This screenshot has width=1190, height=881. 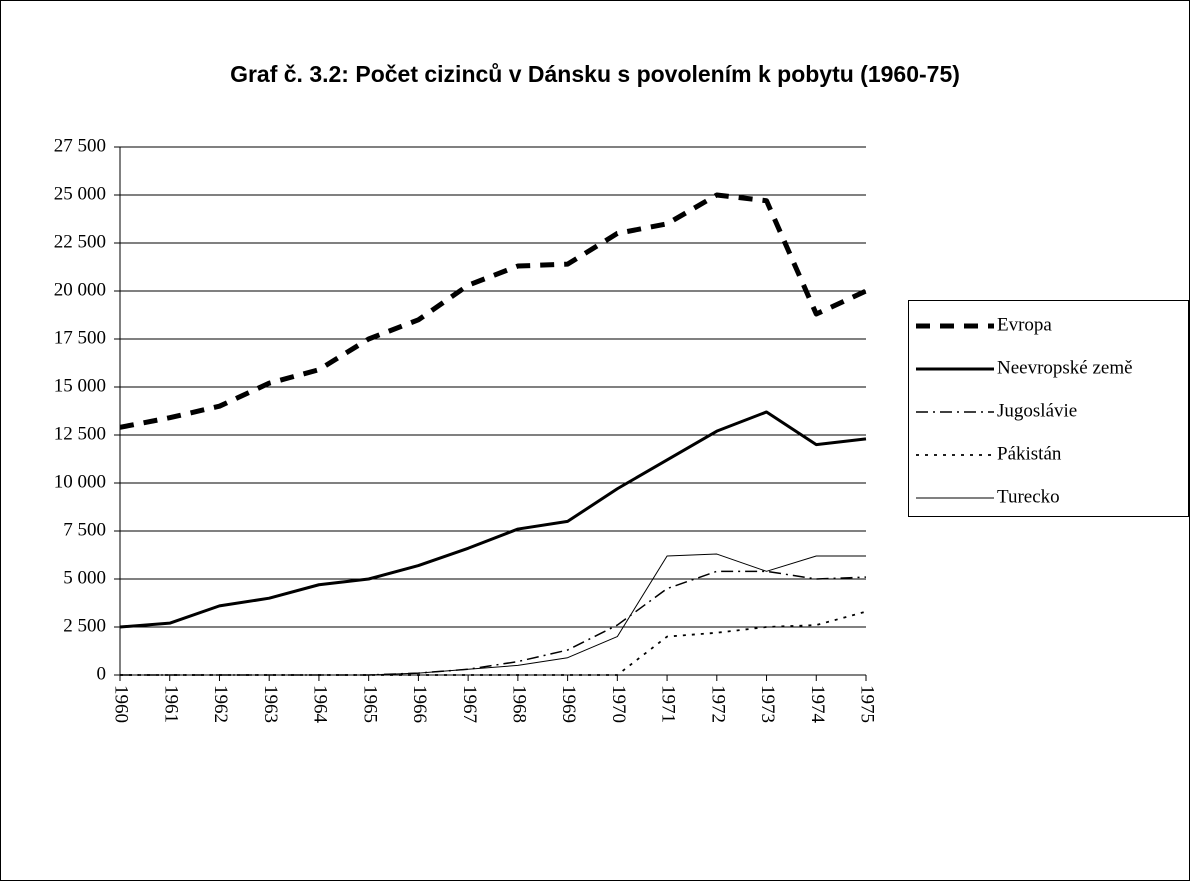 What do you see at coordinates (80, 337) in the screenshot?
I see `y-tick-label: 17 500` at bounding box center [80, 337].